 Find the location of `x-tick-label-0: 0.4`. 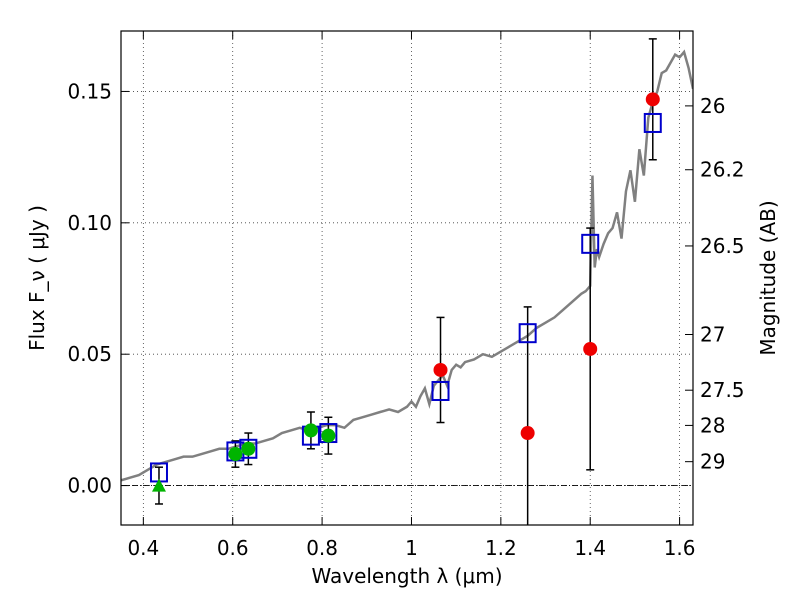

x-tick-label-0: 0.4 is located at coordinates (143, 548).